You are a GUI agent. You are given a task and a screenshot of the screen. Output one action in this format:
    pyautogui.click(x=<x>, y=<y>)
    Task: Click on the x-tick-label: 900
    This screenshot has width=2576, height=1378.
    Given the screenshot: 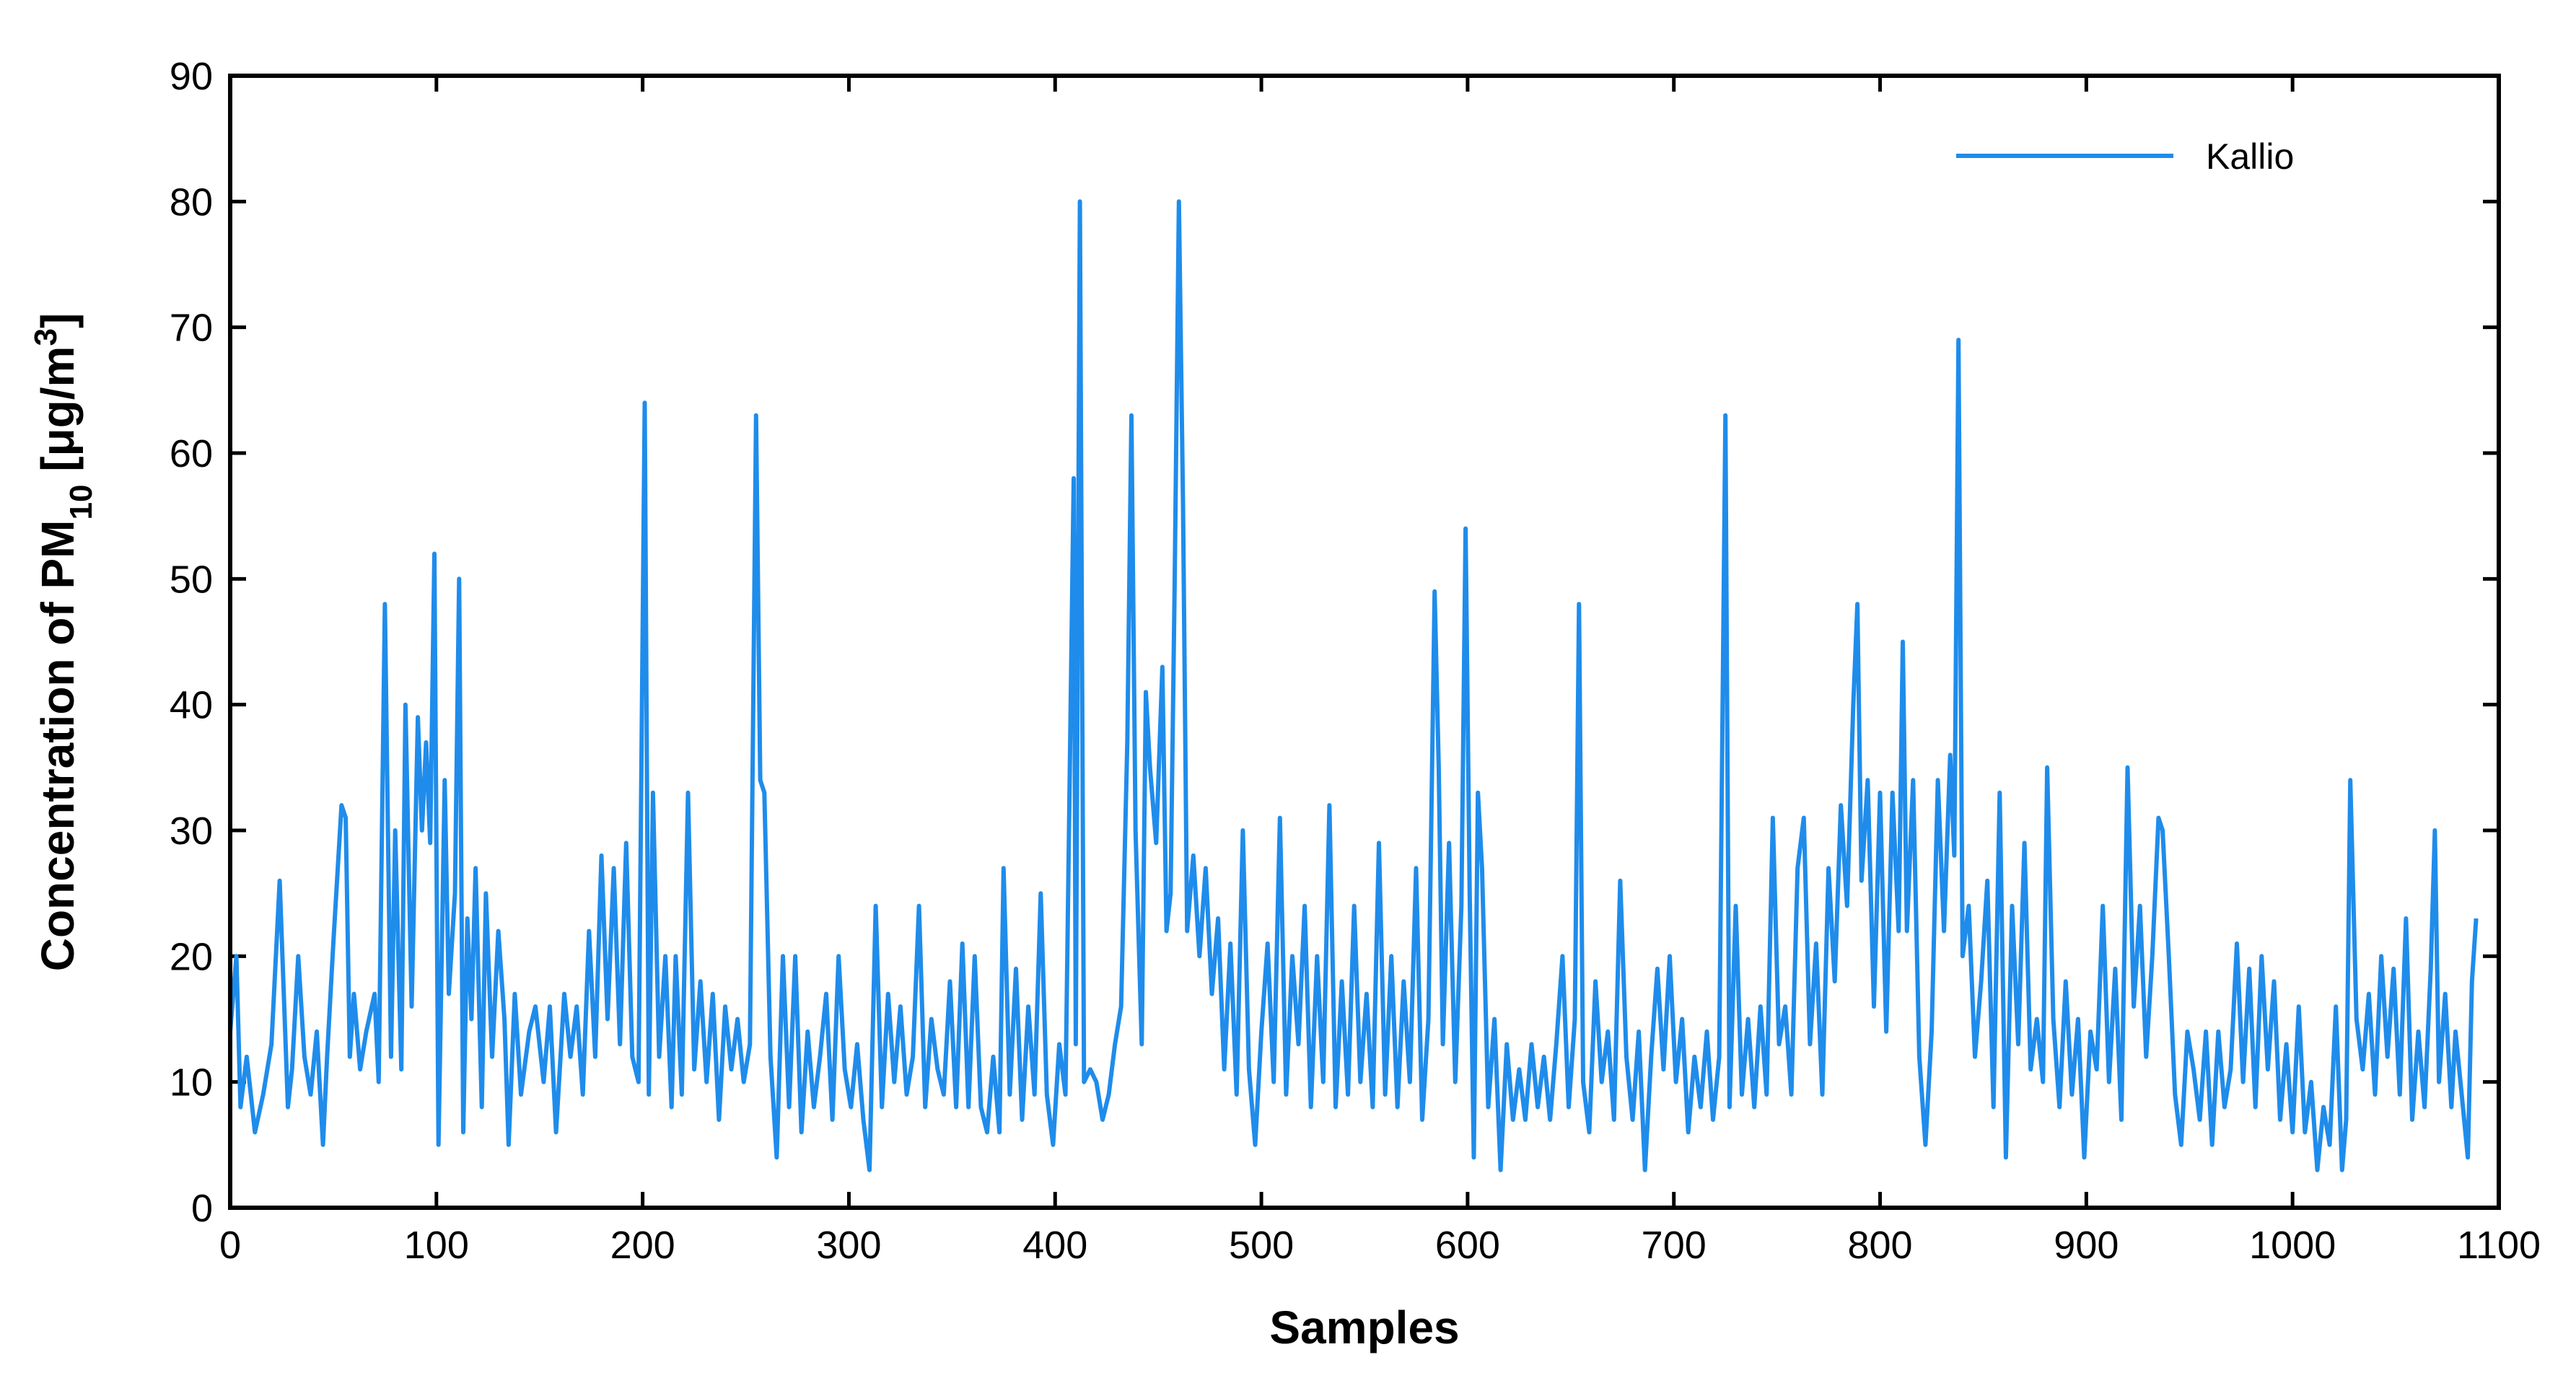 What is the action you would take?
    pyautogui.click(x=2086, y=1245)
    